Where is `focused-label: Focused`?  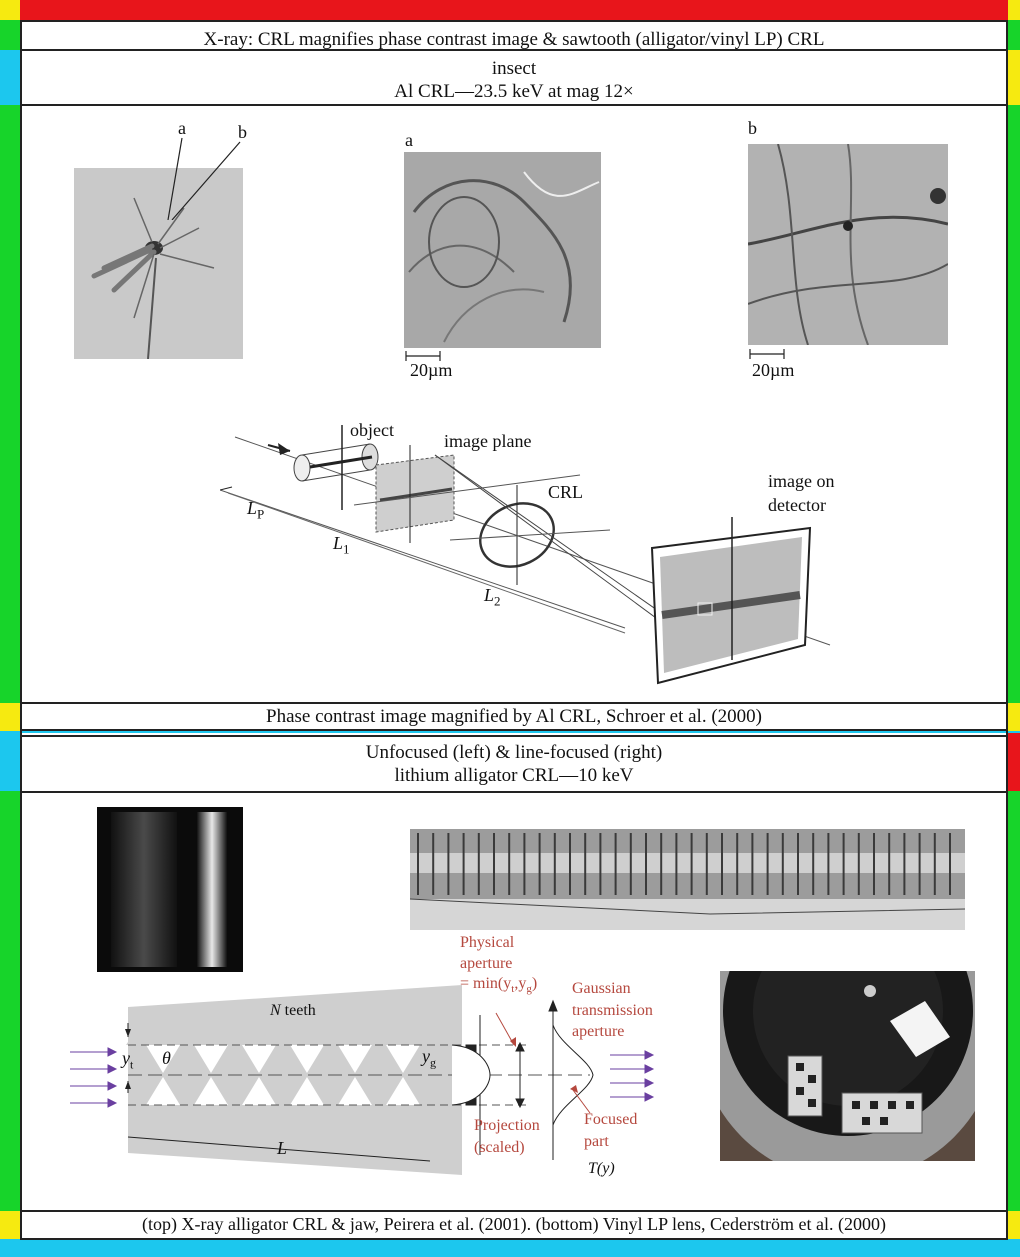
focused-label: Focused is located at coordinates (611, 1119).